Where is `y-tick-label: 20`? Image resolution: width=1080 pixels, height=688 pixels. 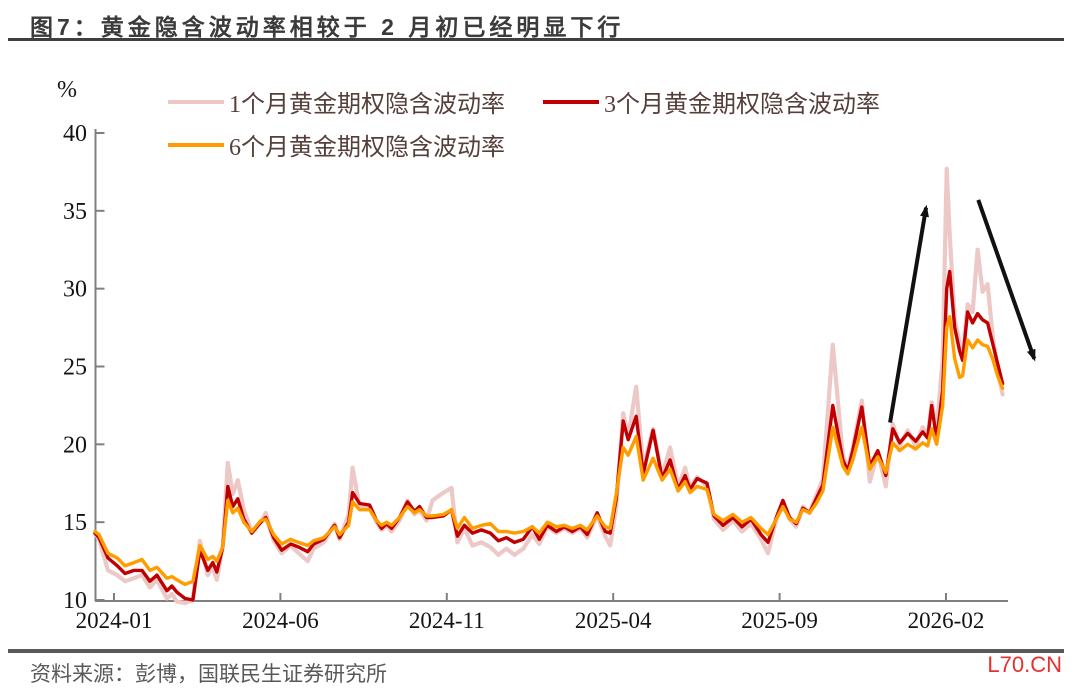 y-tick-label: 20 is located at coordinates (75, 445).